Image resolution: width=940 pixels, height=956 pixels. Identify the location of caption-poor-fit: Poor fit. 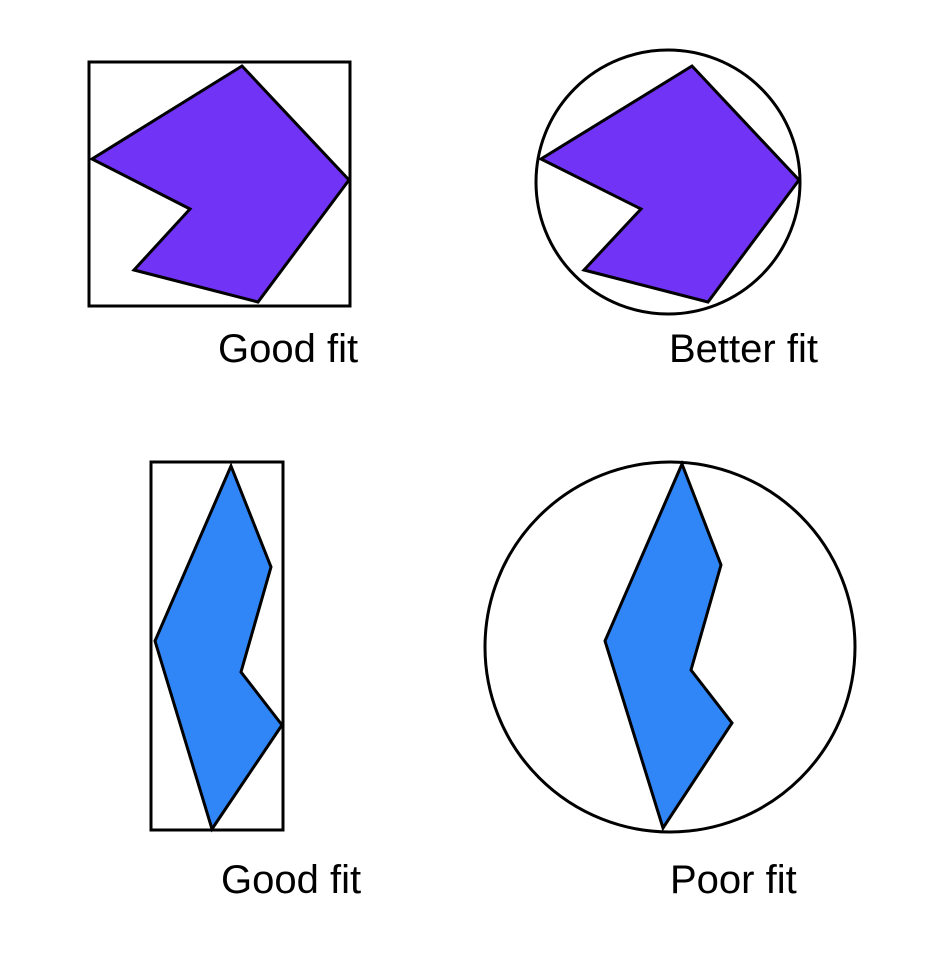
(733, 880).